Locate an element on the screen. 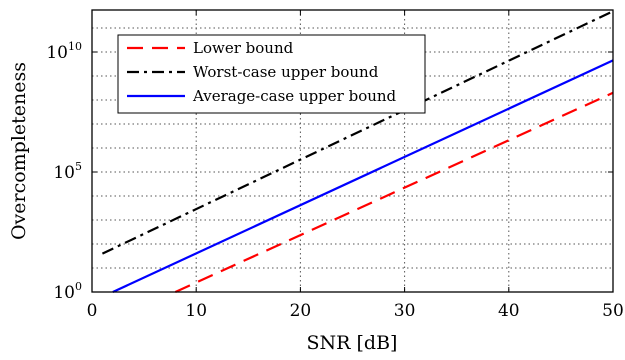 The height and width of the screenshot is (360, 625). x-tick-label: 50 is located at coordinates (613, 311).